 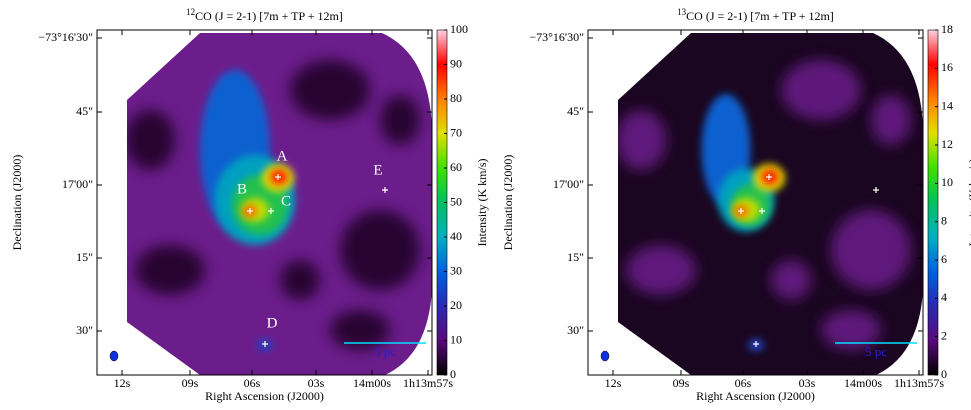 I want to click on source-label: C, so click(x=286, y=201).